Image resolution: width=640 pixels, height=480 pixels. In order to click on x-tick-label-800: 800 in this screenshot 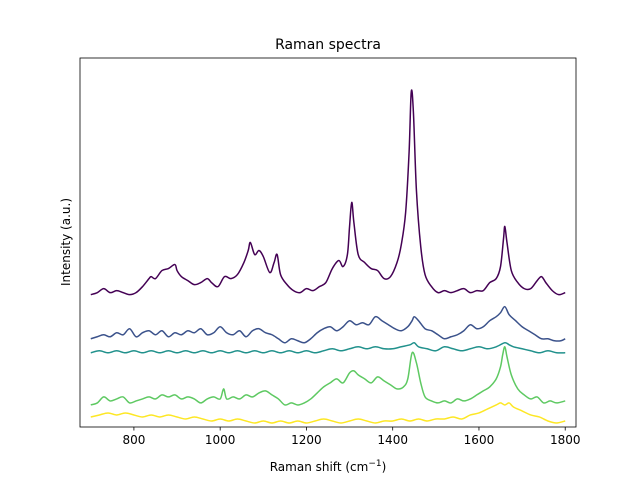, I will do `click(133, 440)`.